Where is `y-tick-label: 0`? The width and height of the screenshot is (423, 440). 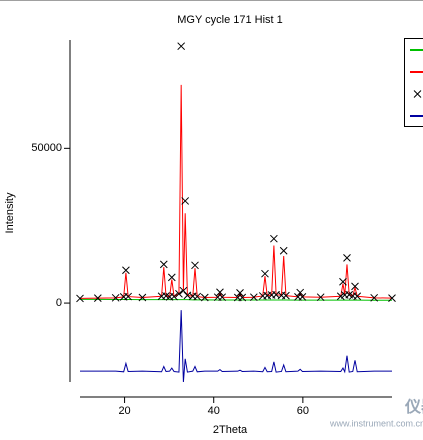 y-tick-label: 0 is located at coordinates (59, 303).